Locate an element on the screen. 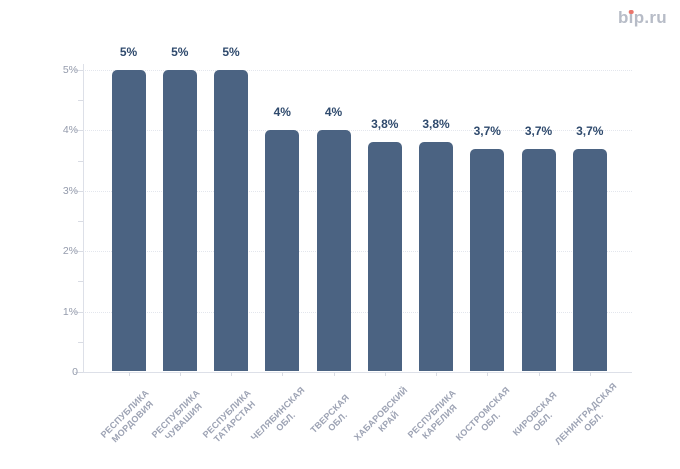  logo-i-red-dot: i is located at coordinates (631, 17).